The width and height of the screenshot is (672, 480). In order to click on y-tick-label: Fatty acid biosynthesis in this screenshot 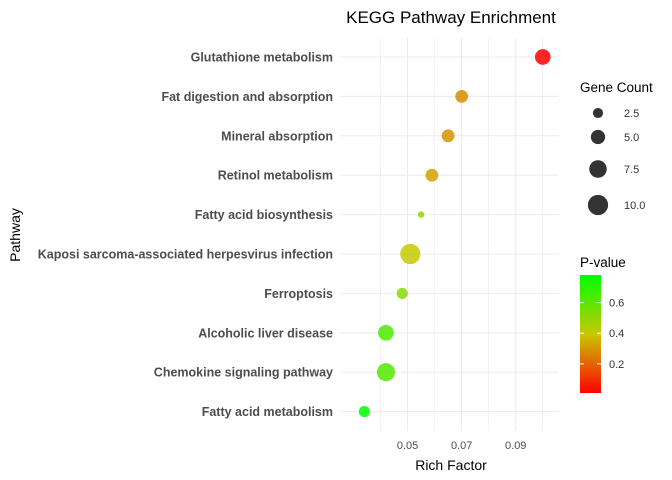, I will do `click(264, 215)`.